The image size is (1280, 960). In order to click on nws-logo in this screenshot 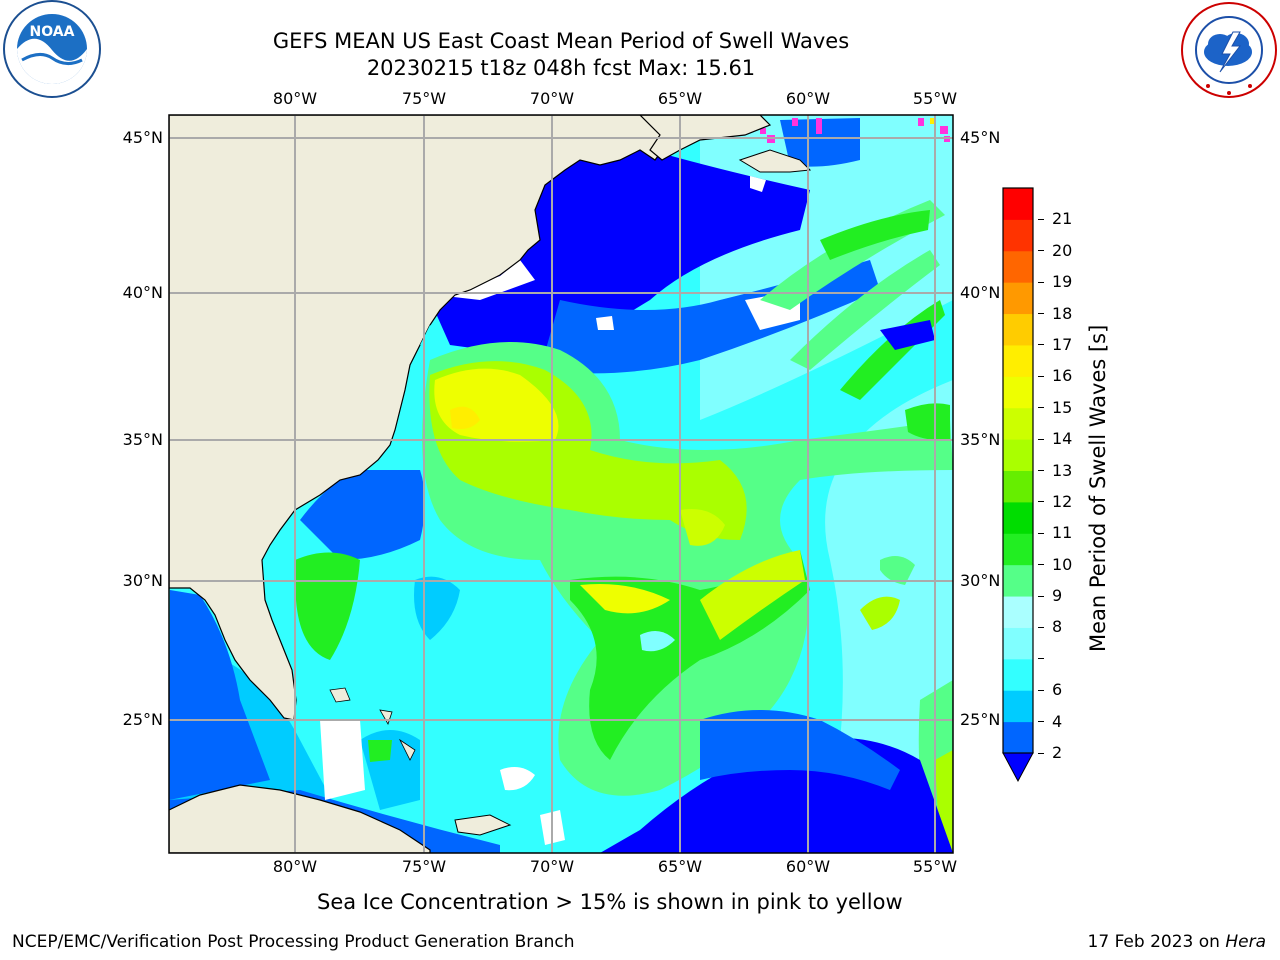, I will do `click(1229, 50)`.